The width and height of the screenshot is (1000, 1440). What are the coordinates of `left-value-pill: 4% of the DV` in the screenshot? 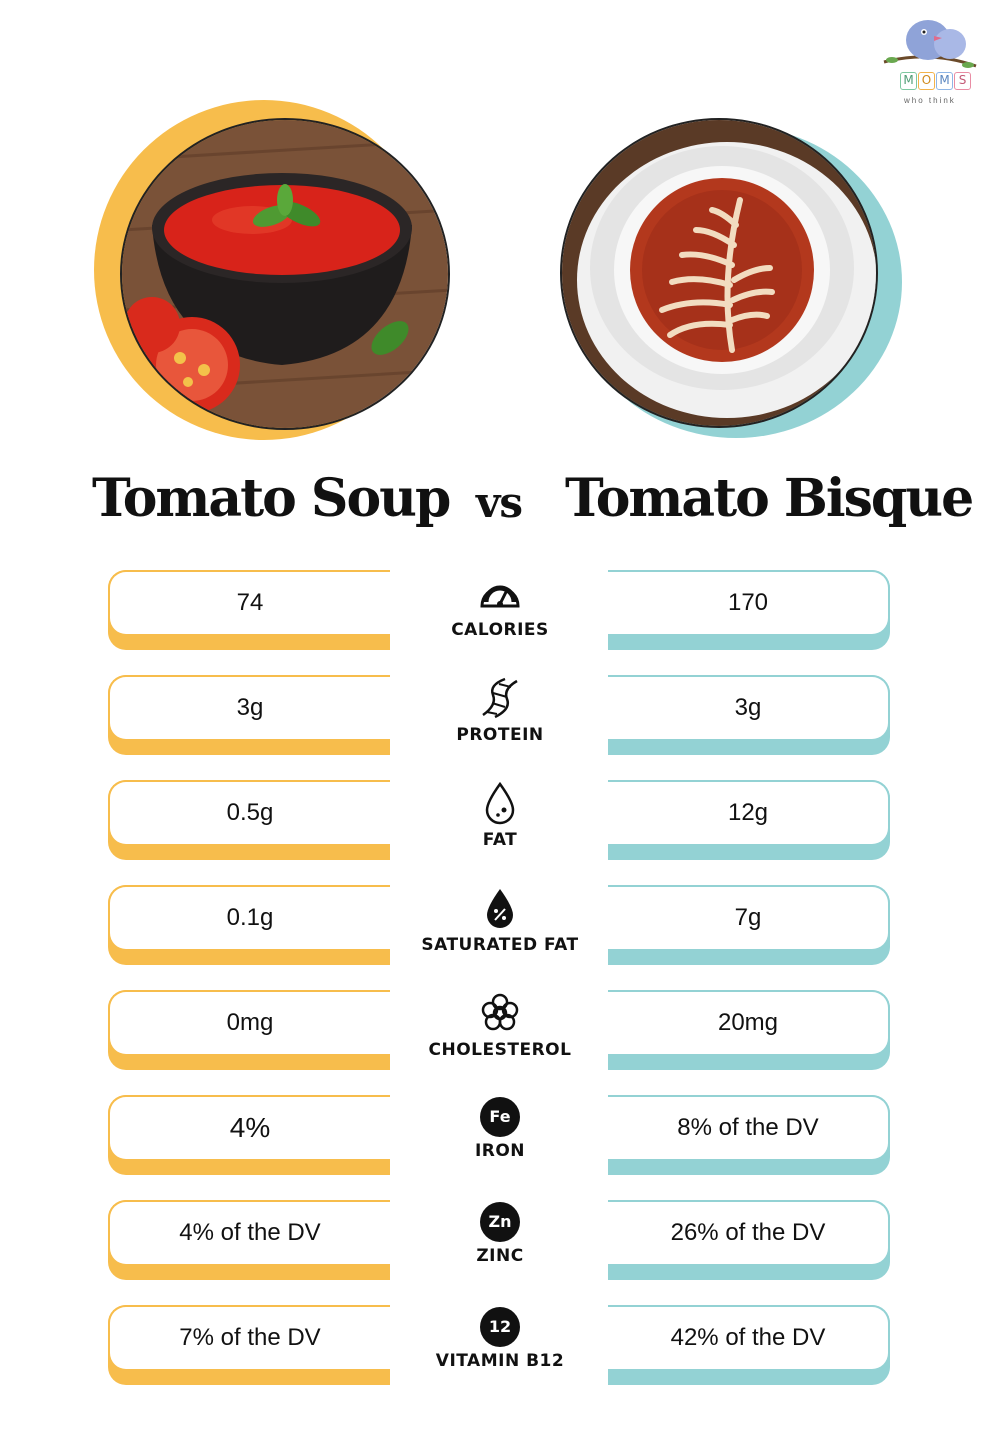 It's located at (249, 1240).